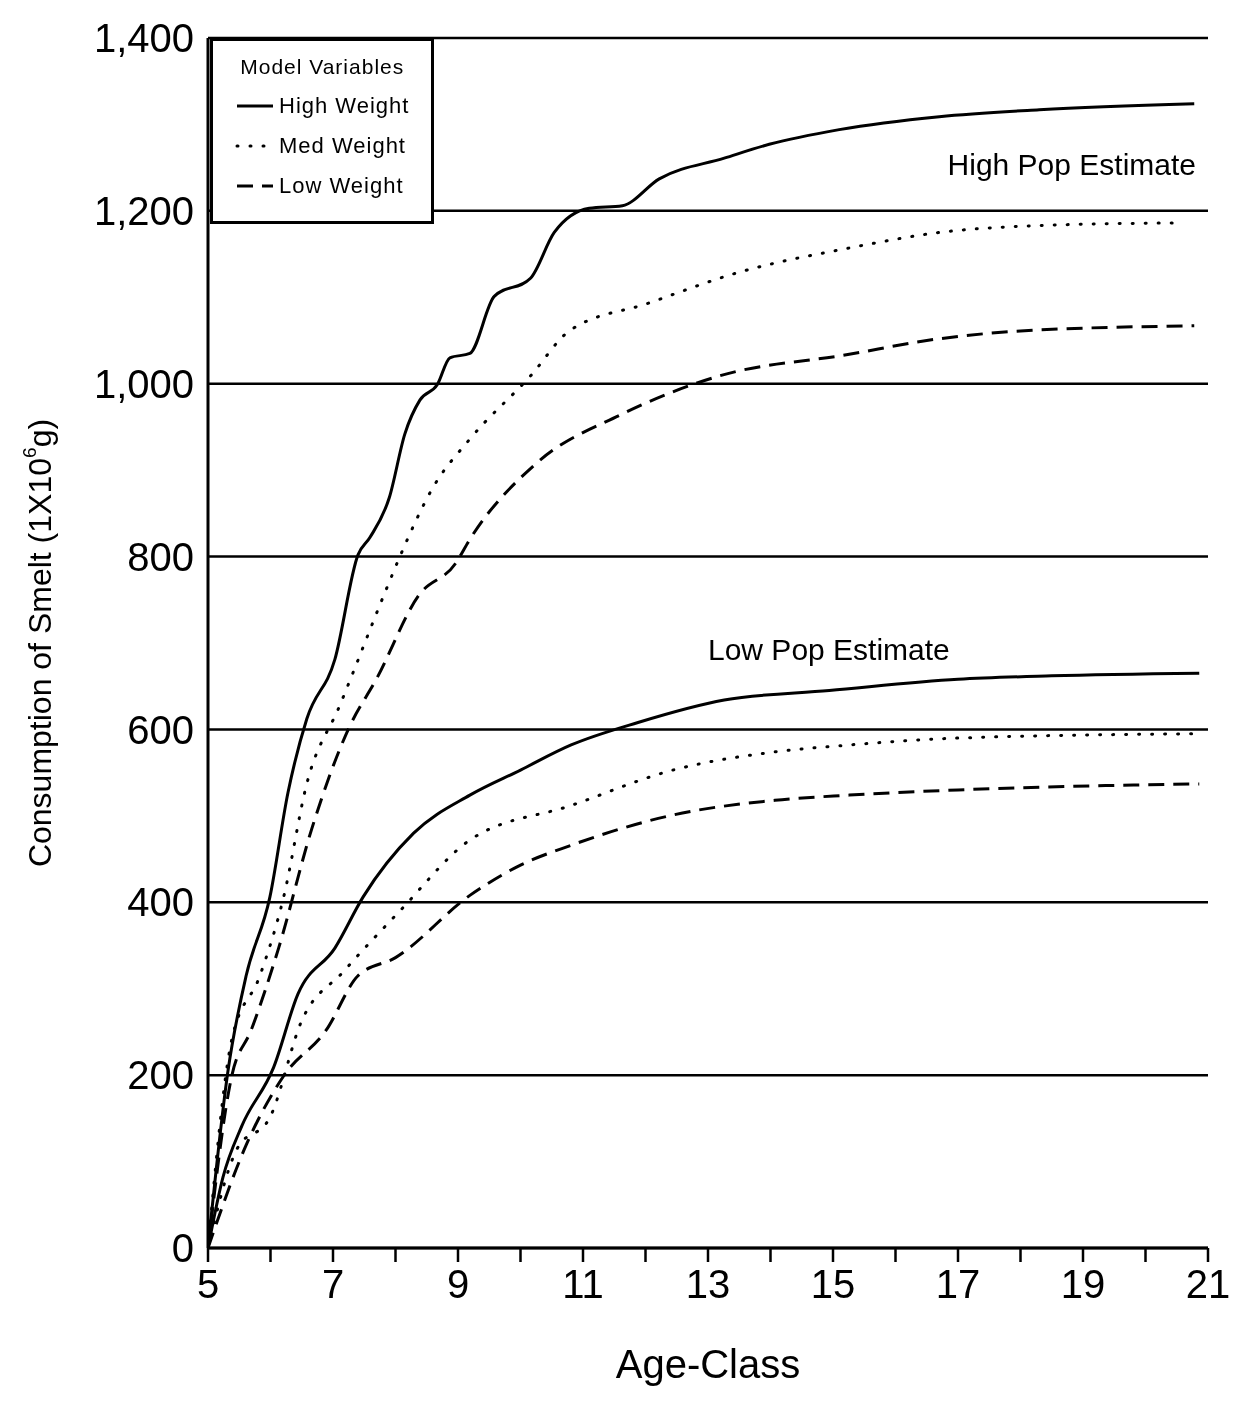 This screenshot has width=1252, height=1408. Describe the element at coordinates (344, 106) in the screenshot. I see `legend-label: High Weight` at that location.